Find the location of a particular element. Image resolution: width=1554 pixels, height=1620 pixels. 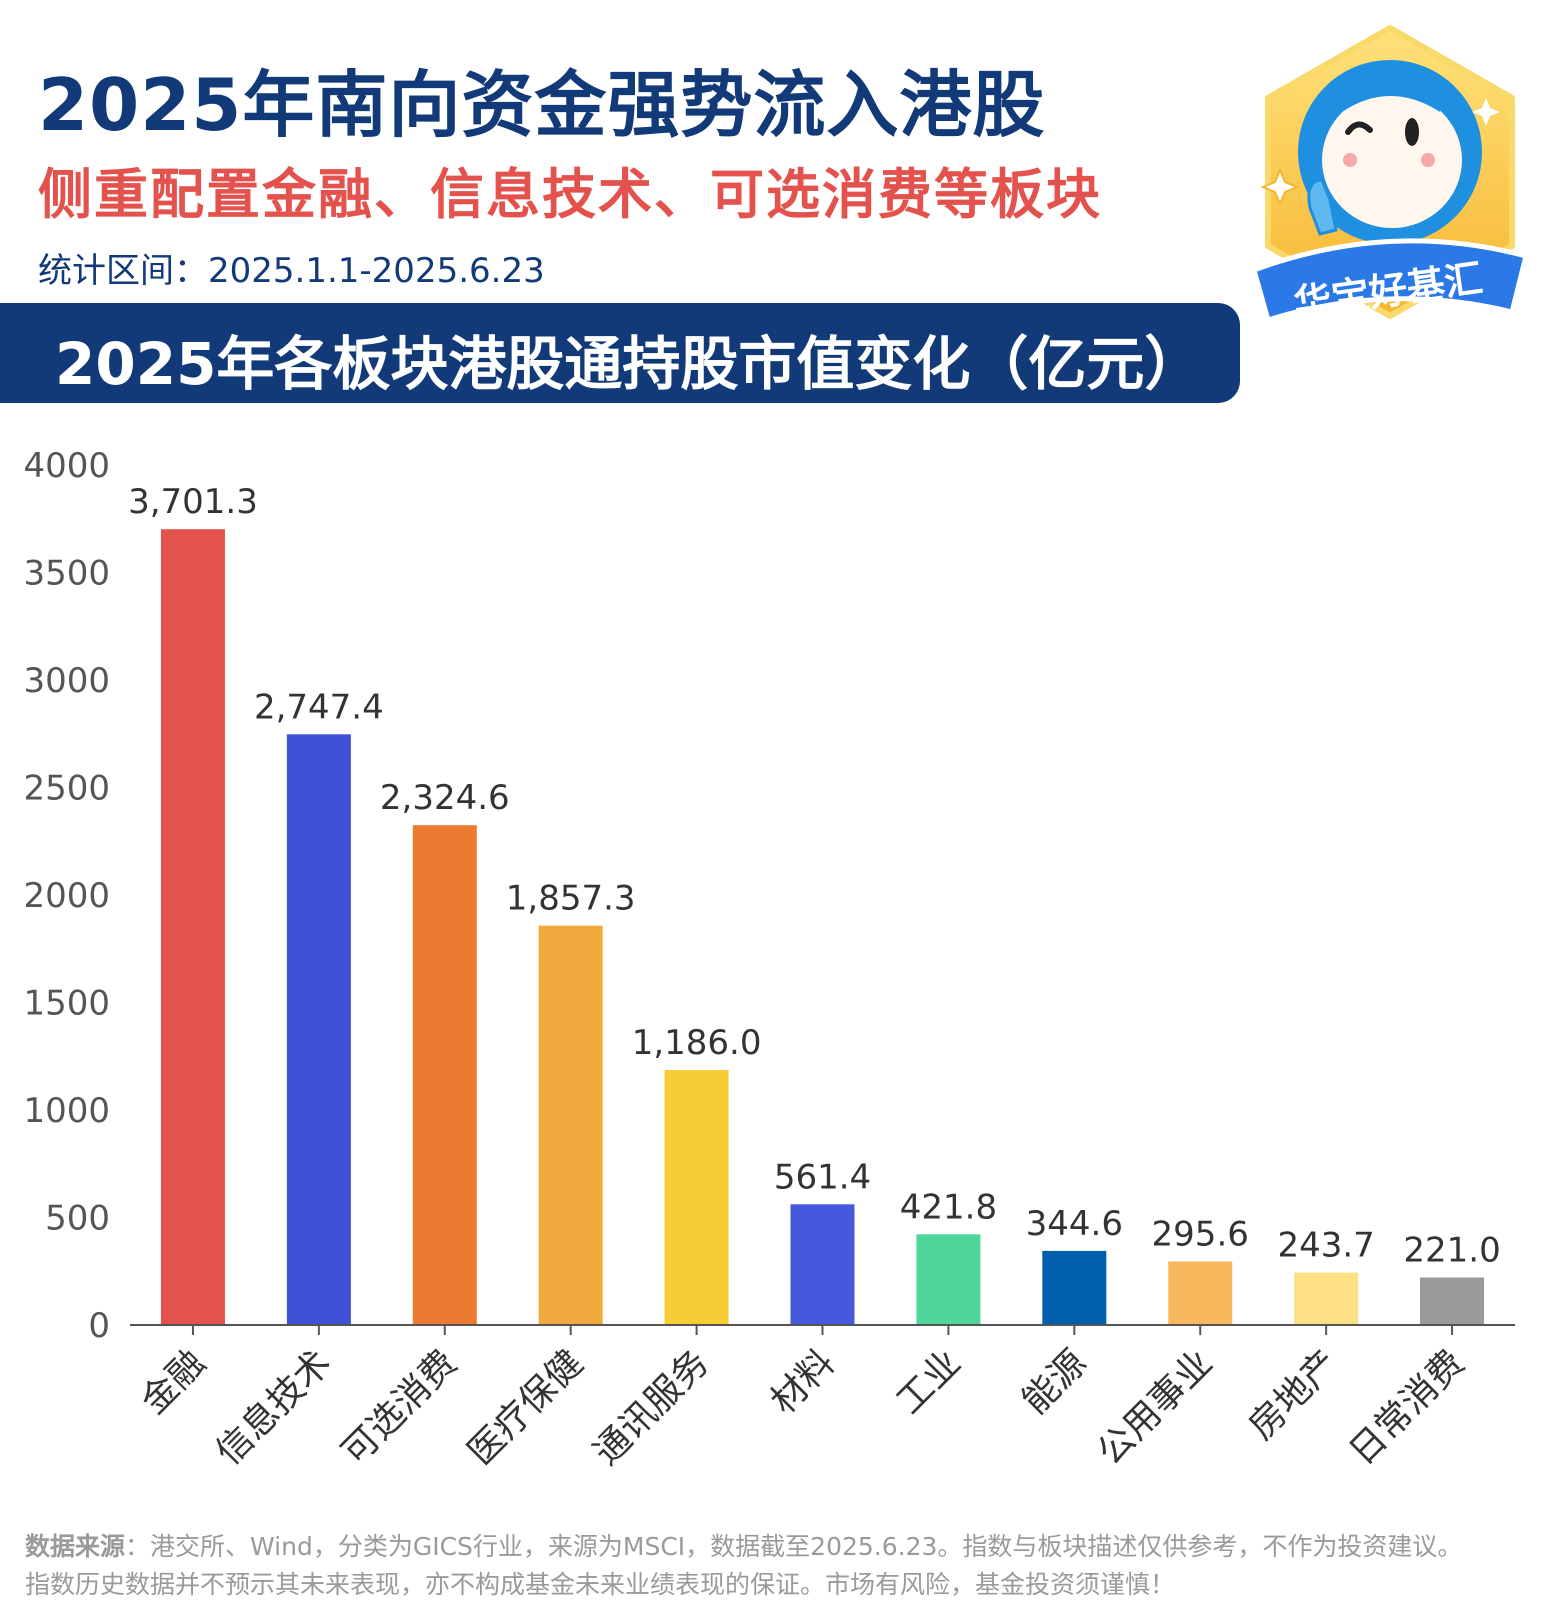

chart-title-banner: 2025年各板块港股通持股市值变化（亿元） is located at coordinates (620, 353).